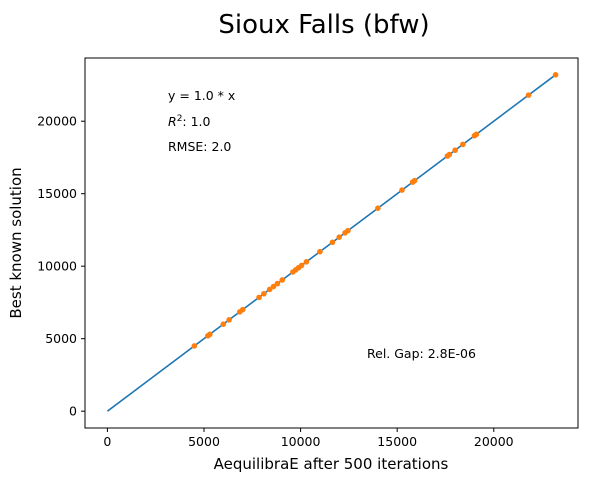  What do you see at coordinates (16, 242) in the screenshot?
I see `y-axis-label: Best known solution` at bounding box center [16, 242].